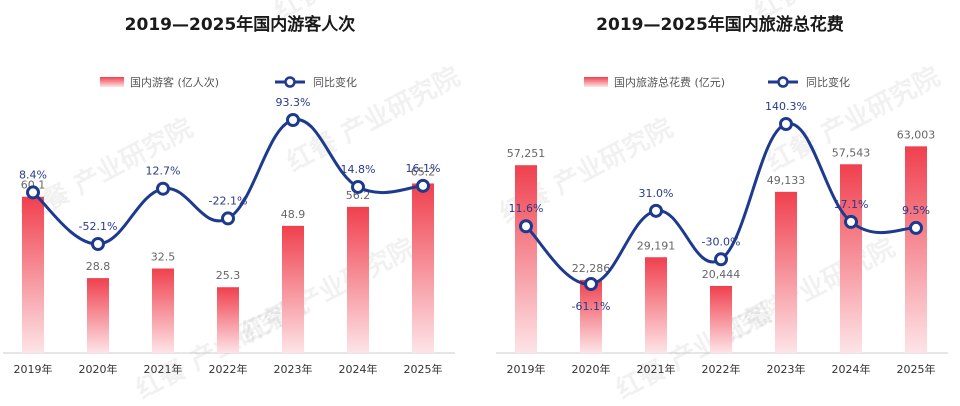 This screenshot has height=406, width=960. Describe the element at coordinates (720, 25) in the screenshot. I see `chart-title: 2019—2025年国内旅游总花费` at that location.